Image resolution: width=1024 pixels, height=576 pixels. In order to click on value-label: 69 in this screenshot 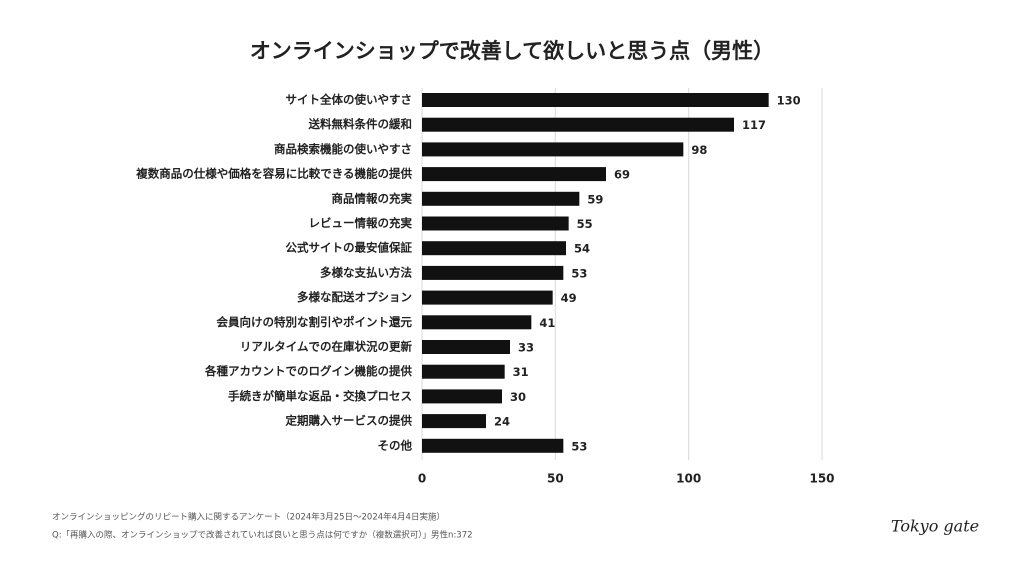, I will do `click(622, 175)`.